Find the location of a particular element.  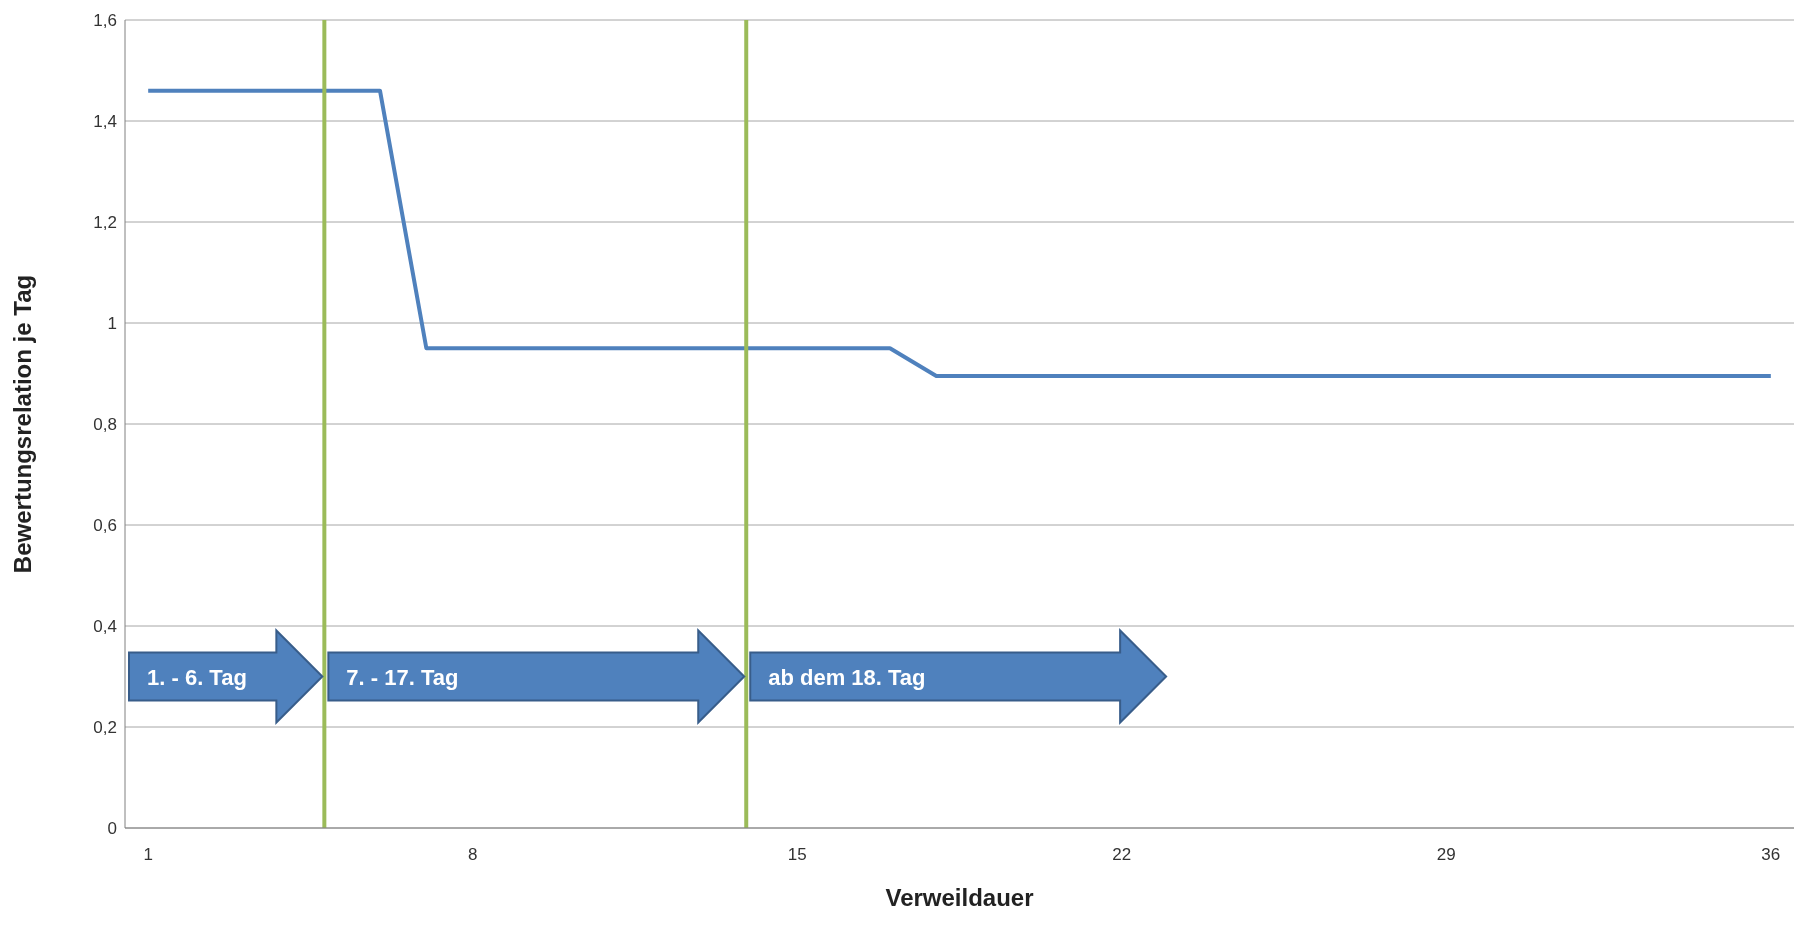

x-tick-label: 8 is located at coordinates (472, 855).